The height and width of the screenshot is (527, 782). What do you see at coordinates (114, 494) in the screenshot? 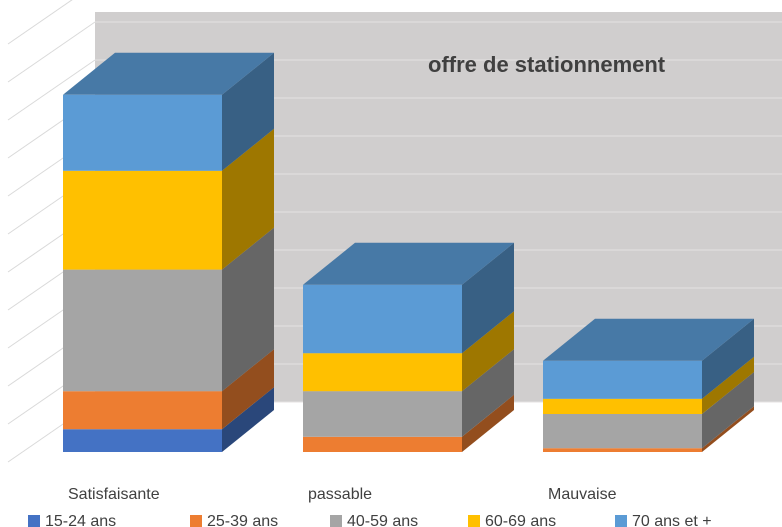
I see `x-tick-label: Satisfaisante` at bounding box center [114, 494].